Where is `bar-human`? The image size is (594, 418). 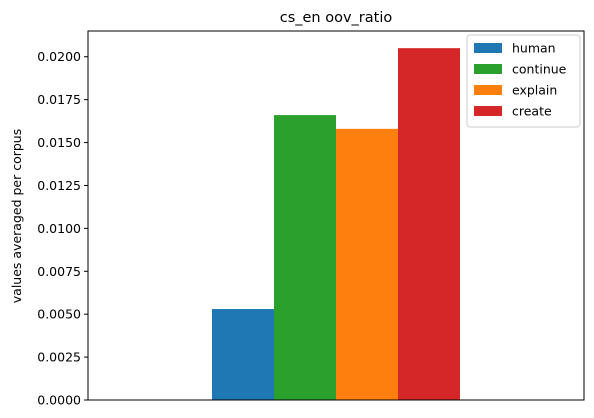 bar-human is located at coordinates (243, 354).